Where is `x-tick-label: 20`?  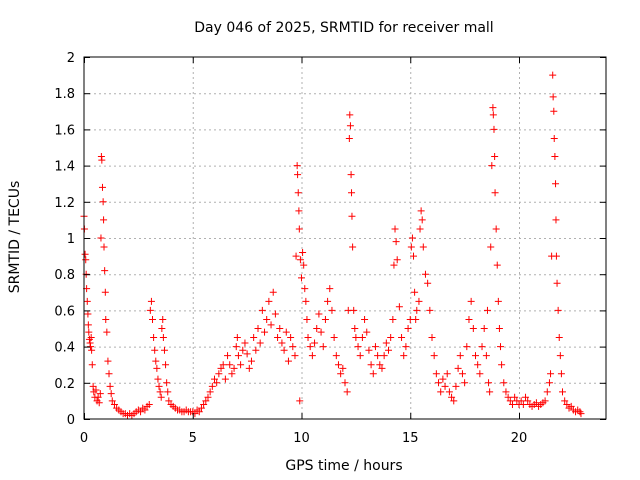
x-tick-label: 20 is located at coordinates (519, 438).